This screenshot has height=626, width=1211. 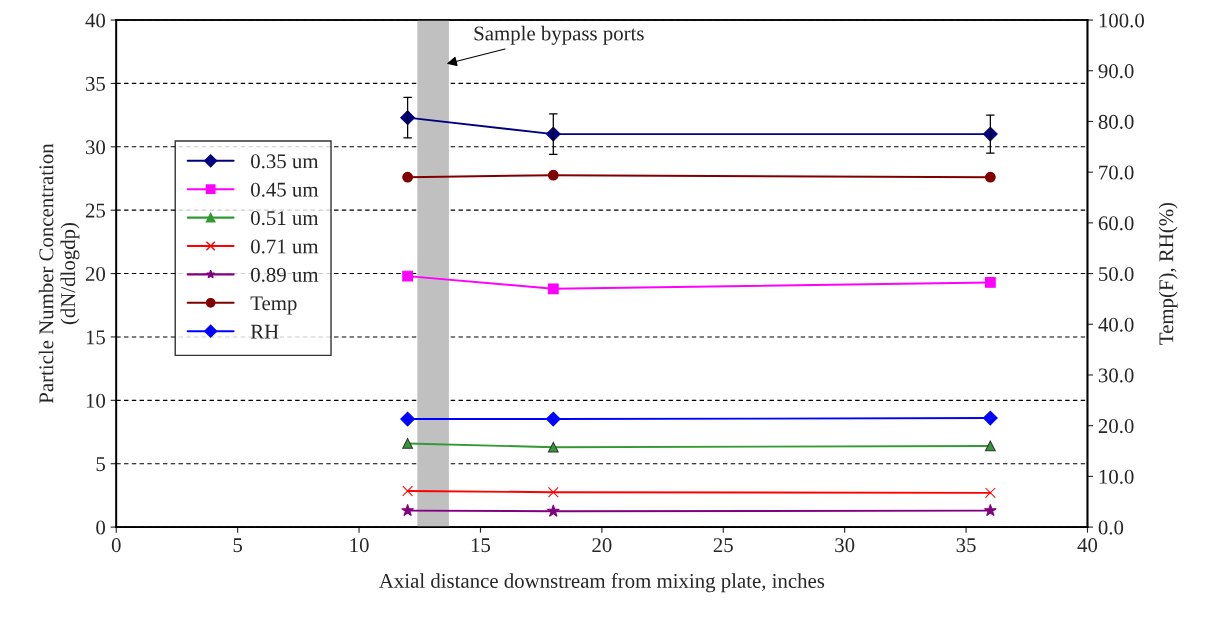 What do you see at coordinates (95, 273) in the screenshot?
I see `y-tick-label: 20` at bounding box center [95, 273].